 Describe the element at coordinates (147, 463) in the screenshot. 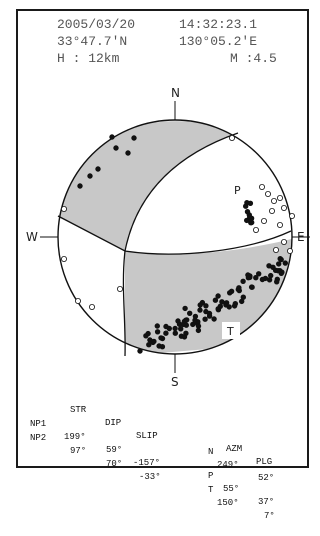

I see `np1-slip: -157°` at that location.